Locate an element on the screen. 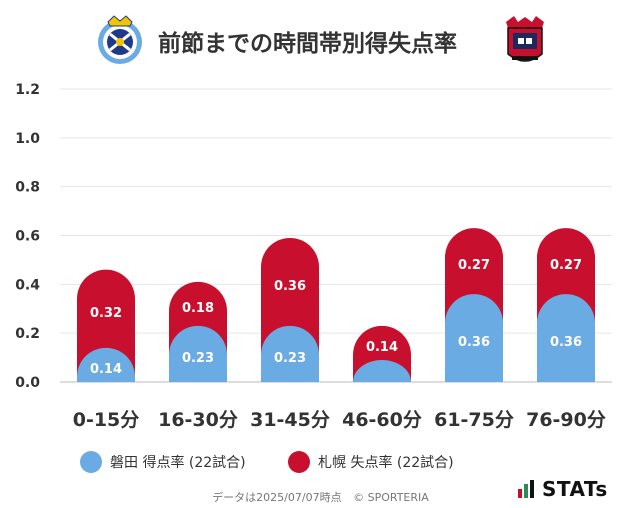 The height and width of the screenshot is (508, 641). data-label-iwata: 0.14 is located at coordinates (106, 369).